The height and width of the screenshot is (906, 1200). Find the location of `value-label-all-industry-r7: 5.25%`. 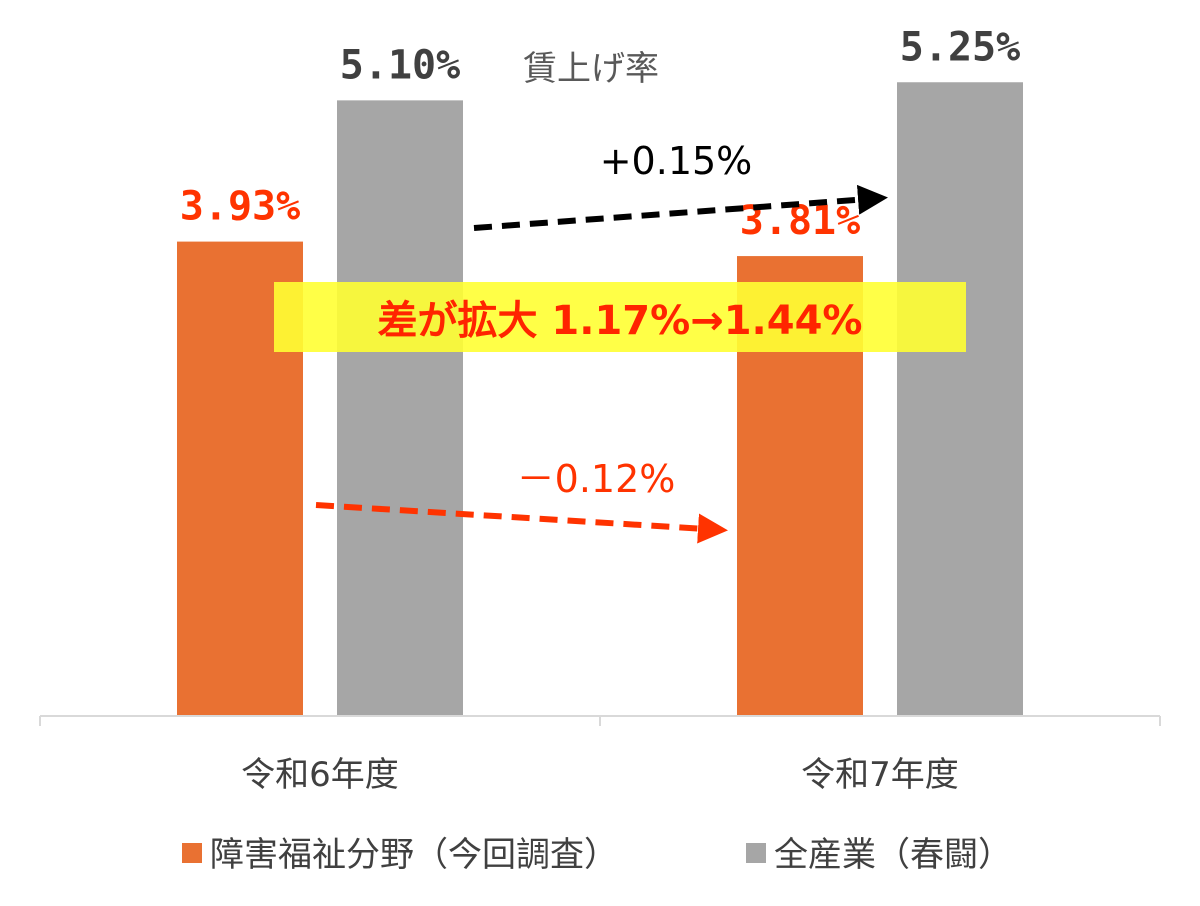

value-label-all-industry-r7: 5.25% is located at coordinates (960, 47).